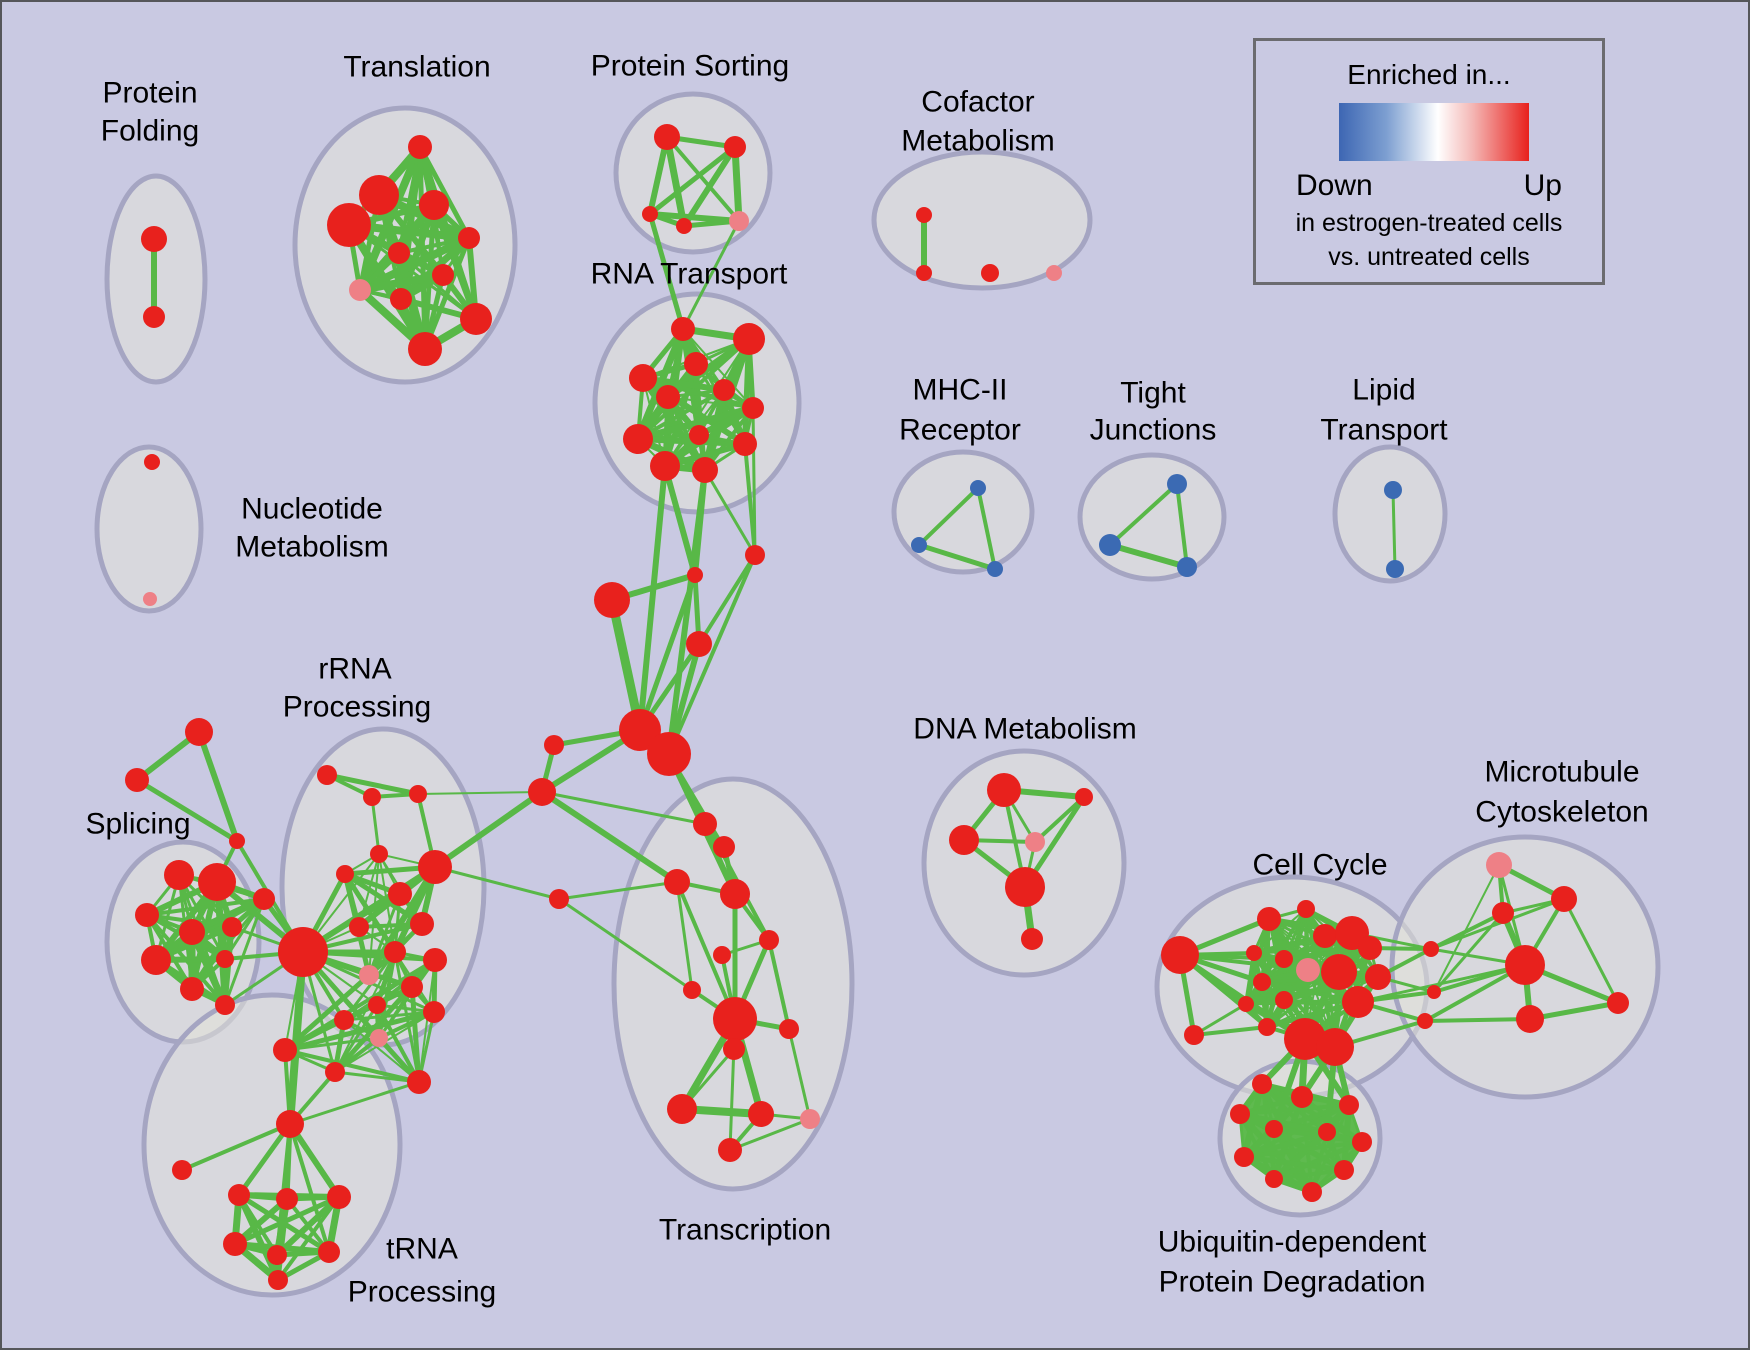 The image size is (1750, 1360). Describe the element at coordinates (1429, 257) in the screenshot. I see `legend-subtitle-line2: vs. untreated cells` at that location.